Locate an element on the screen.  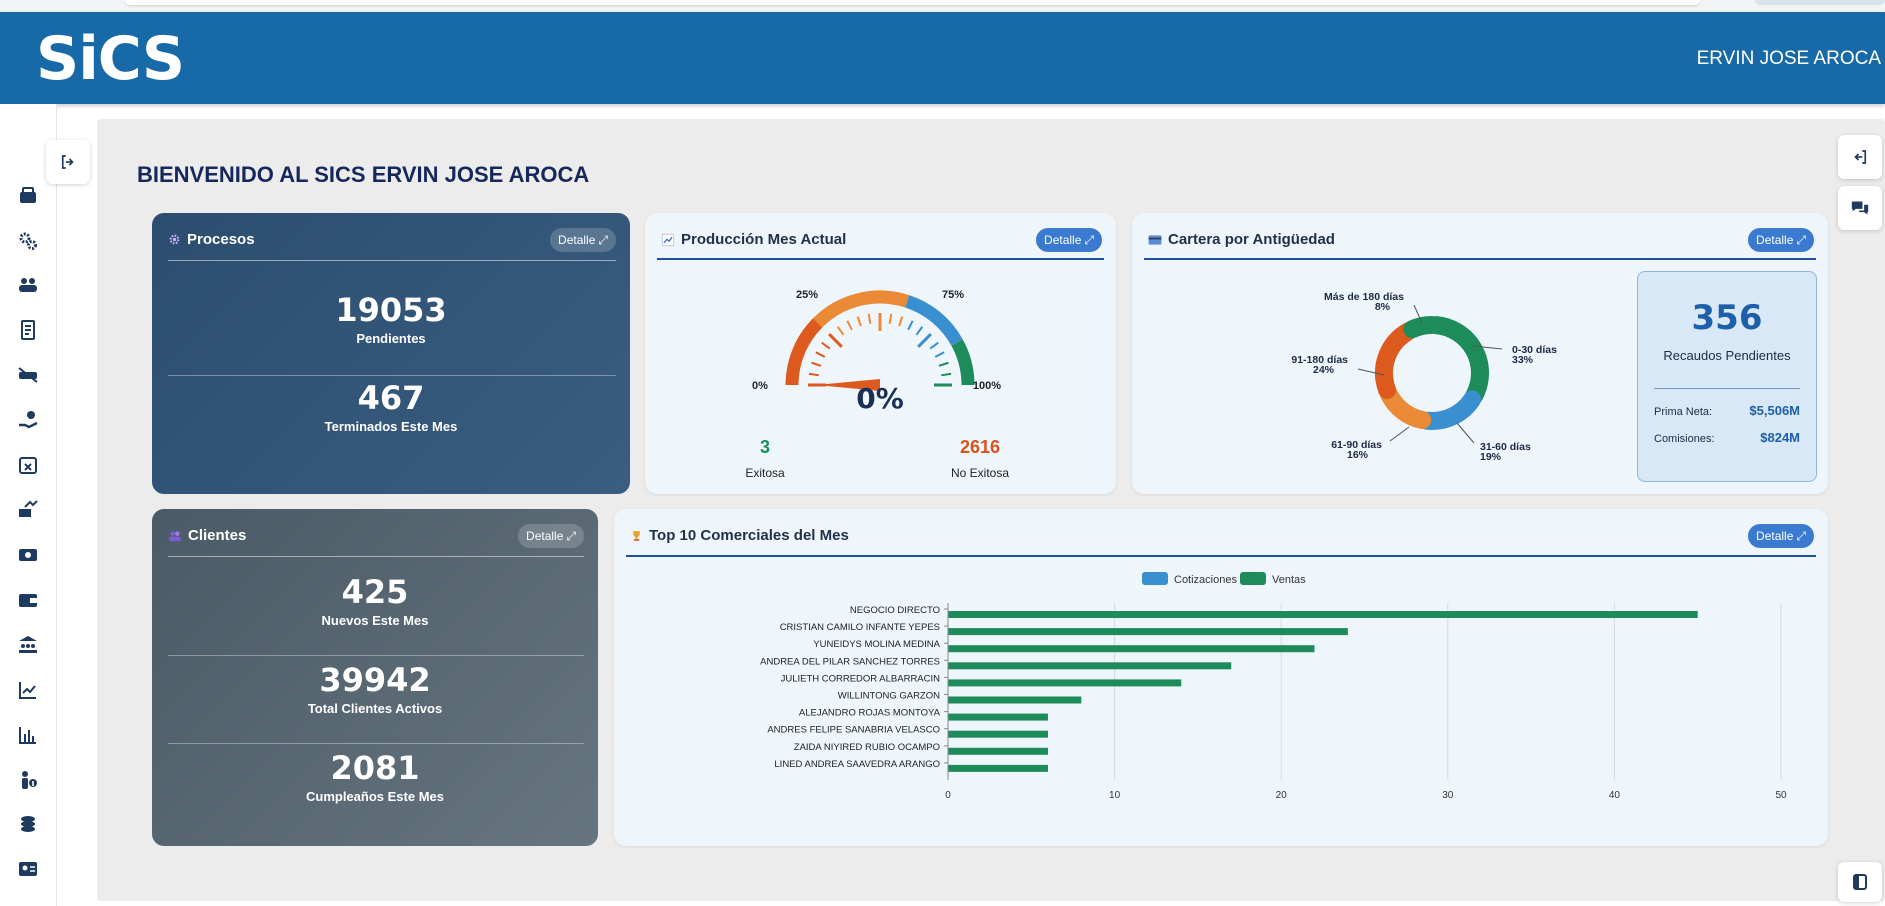
pendientes-stat: 19053 Pendientes is located at coordinates (391, 318).